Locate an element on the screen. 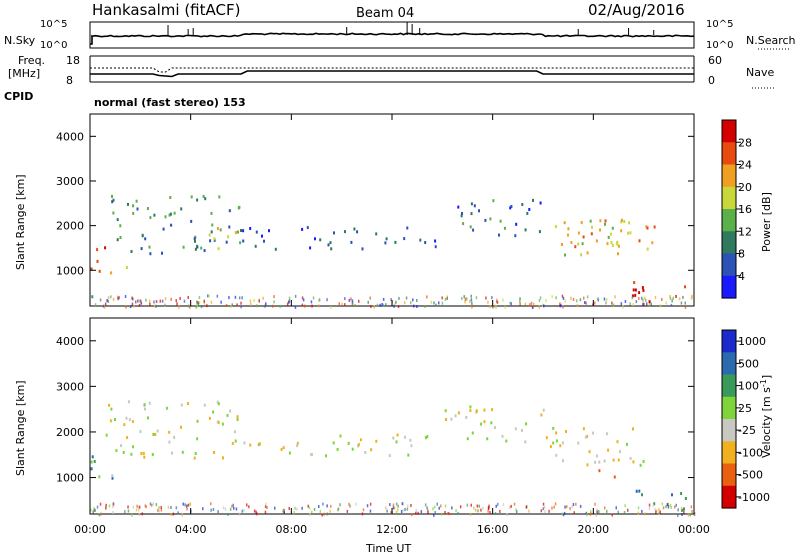 The image size is (800, 558). colorbar-tick-label: 8 is located at coordinates (741, 254).